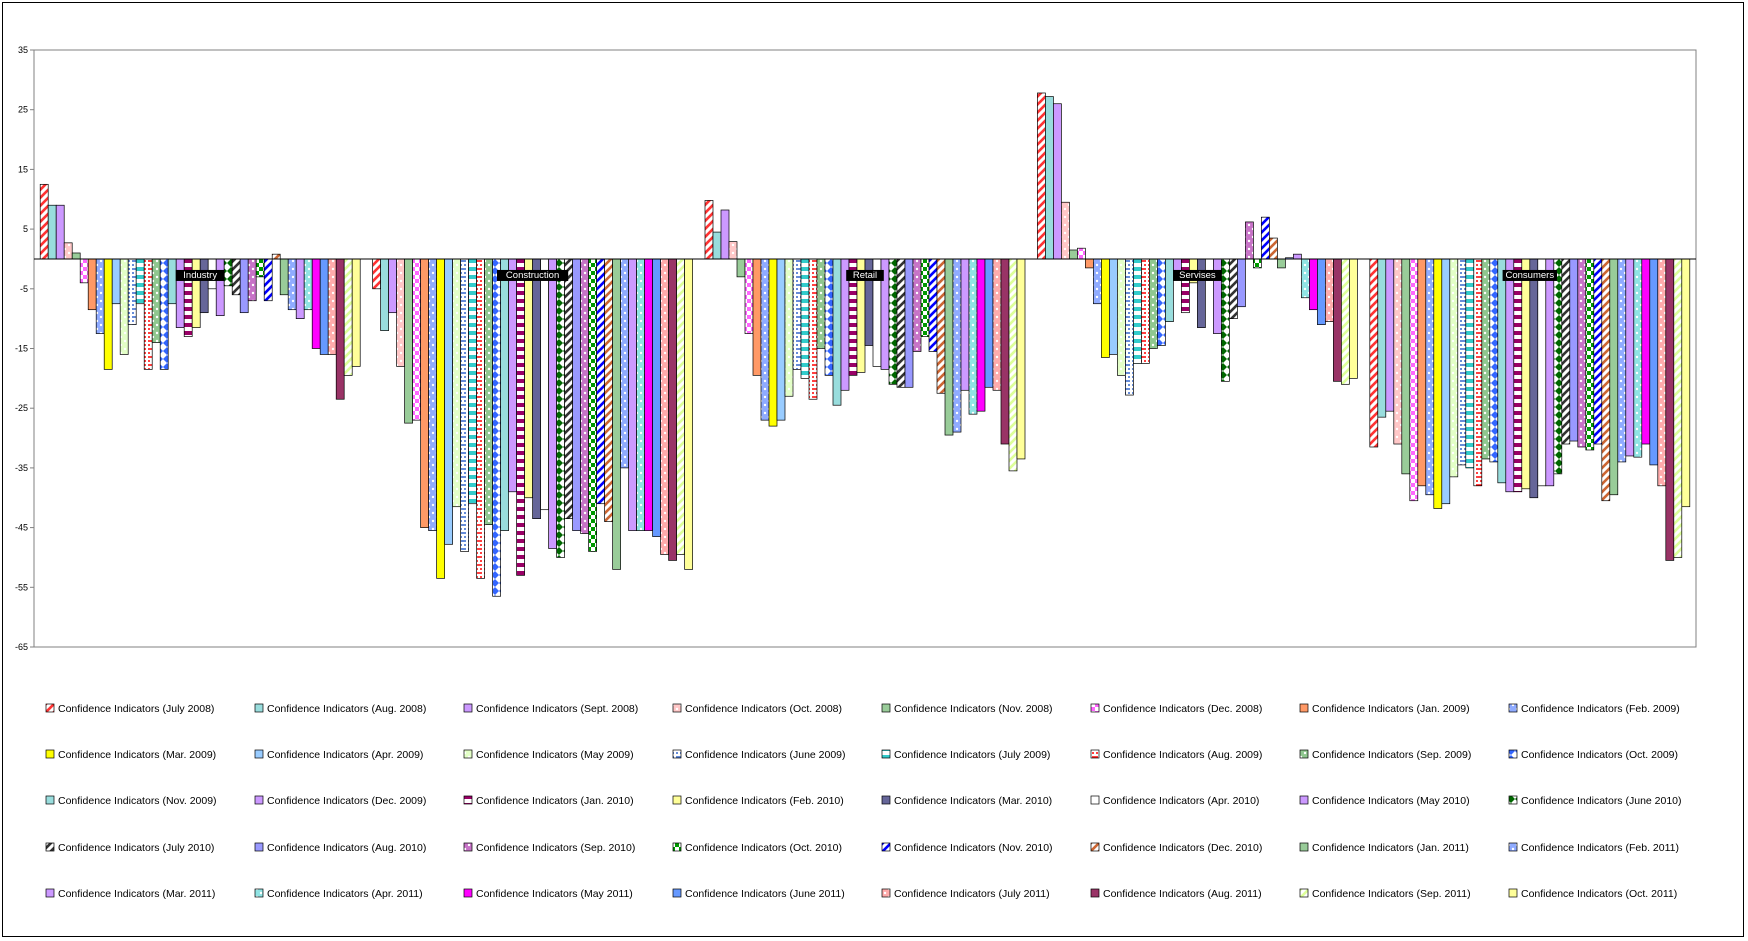 Image resolution: width=1748 pixels, height=941 pixels. What do you see at coordinates (1529, 275) in the screenshot?
I see `category-label: Consumers` at bounding box center [1529, 275].